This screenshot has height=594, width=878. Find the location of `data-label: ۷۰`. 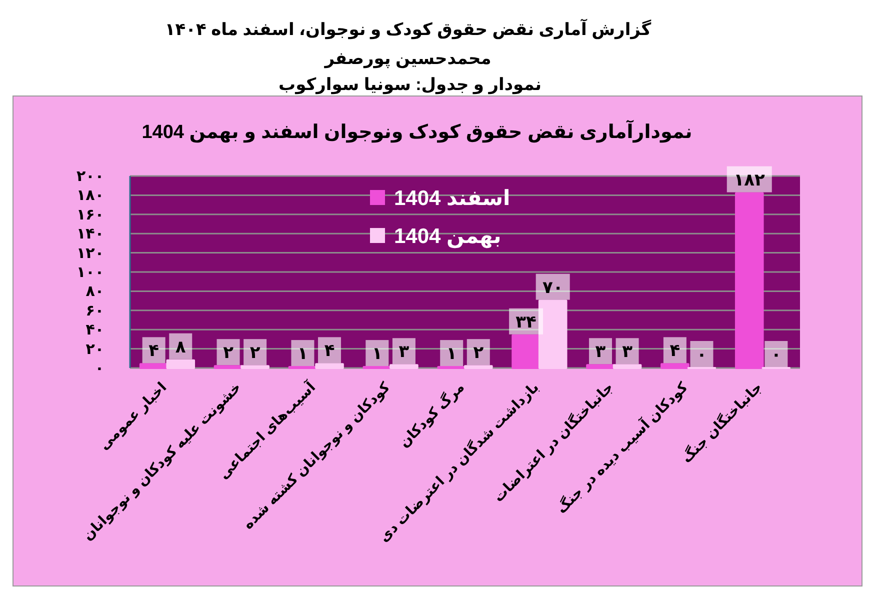

data-label: ۷۰ is located at coordinates (553, 287).